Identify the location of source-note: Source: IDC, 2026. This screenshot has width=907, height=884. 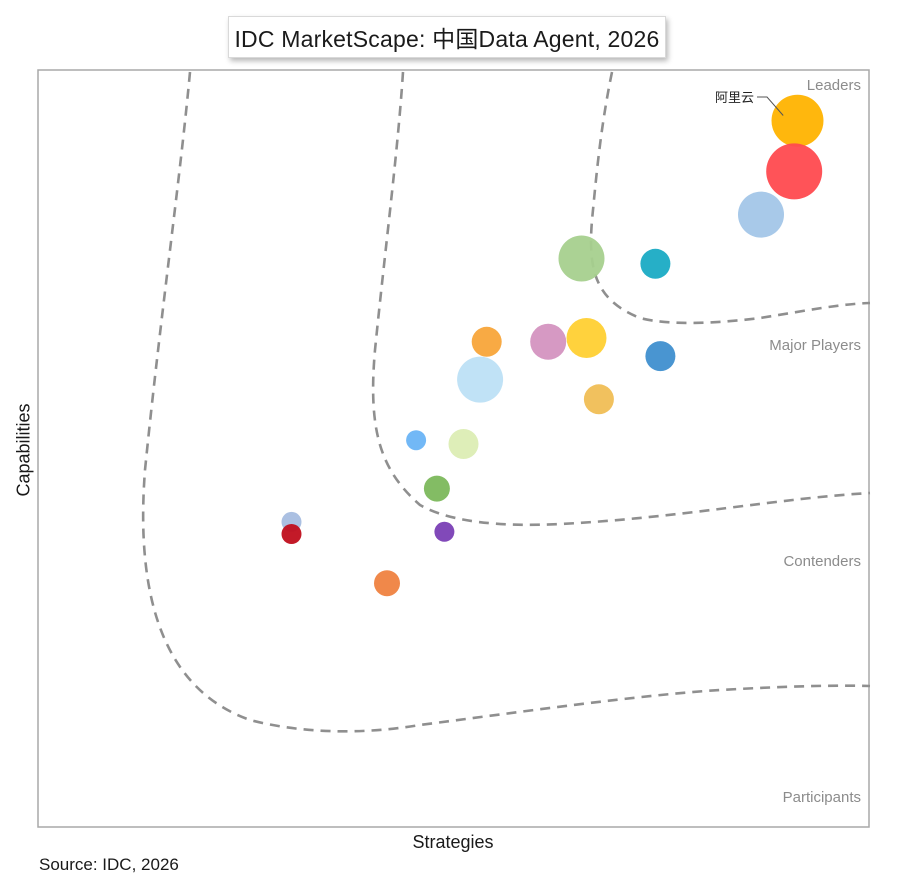
(109, 864).